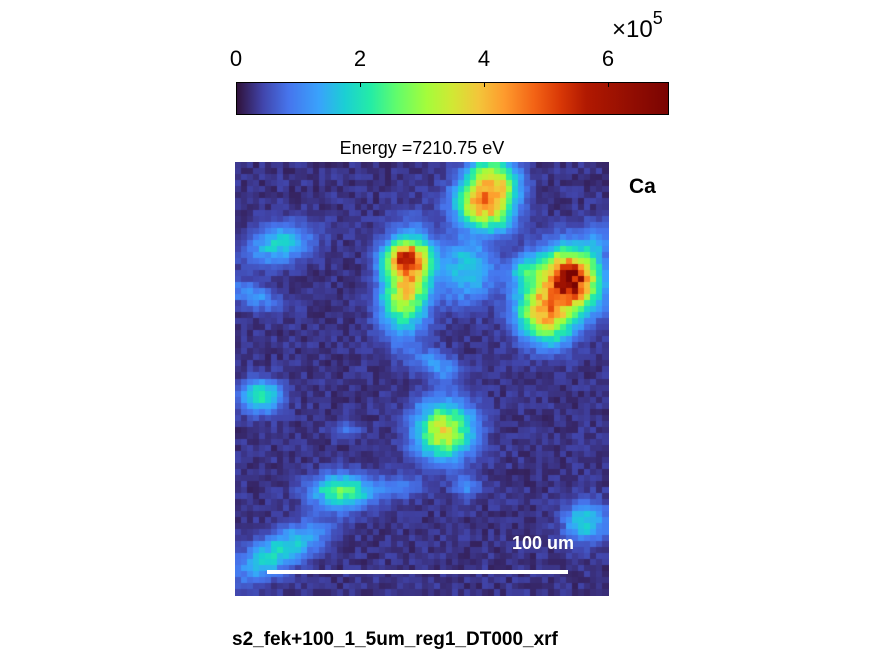  What do you see at coordinates (608, 58) in the screenshot?
I see `colorbar-tick-label: 6` at bounding box center [608, 58].